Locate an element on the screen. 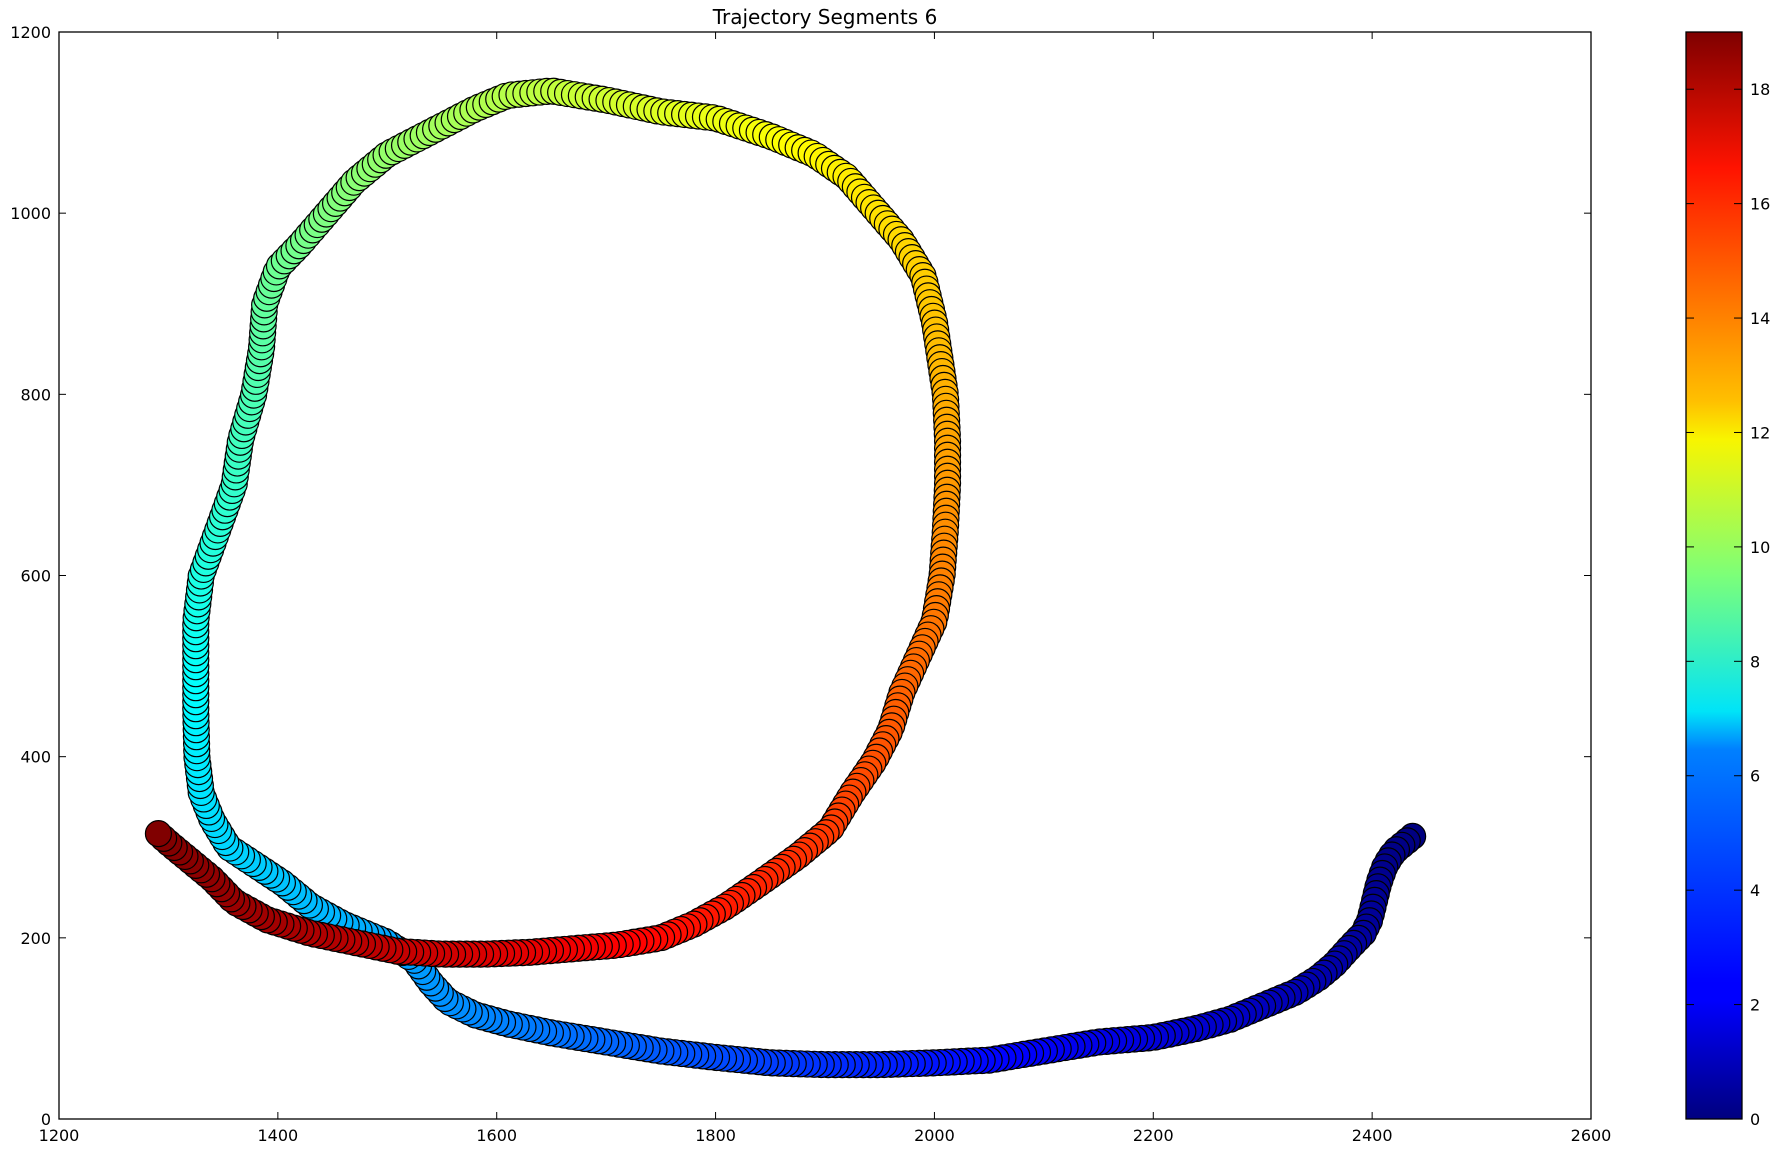 This screenshot has width=1776, height=1153. colorbar-tick-label: 4 is located at coordinates (1755, 890).